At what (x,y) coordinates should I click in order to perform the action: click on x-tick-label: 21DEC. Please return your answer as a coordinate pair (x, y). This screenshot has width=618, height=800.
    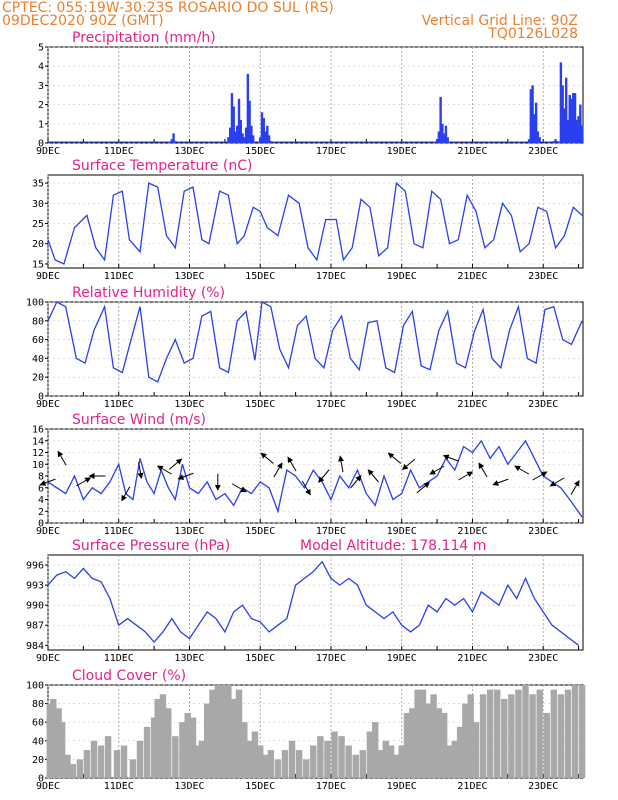
    Looking at the image, I should click on (472, 151).